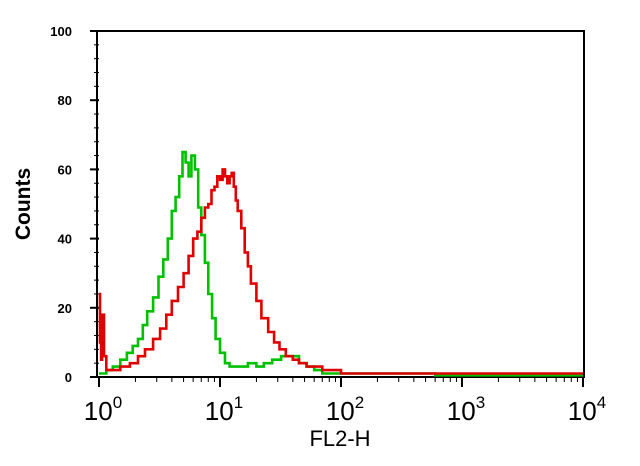 The image size is (640, 466). What do you see at coordinates (224, 409) in the screenshot?
I see `x-tick-label: 10¹` at bounding box center [224, 409].